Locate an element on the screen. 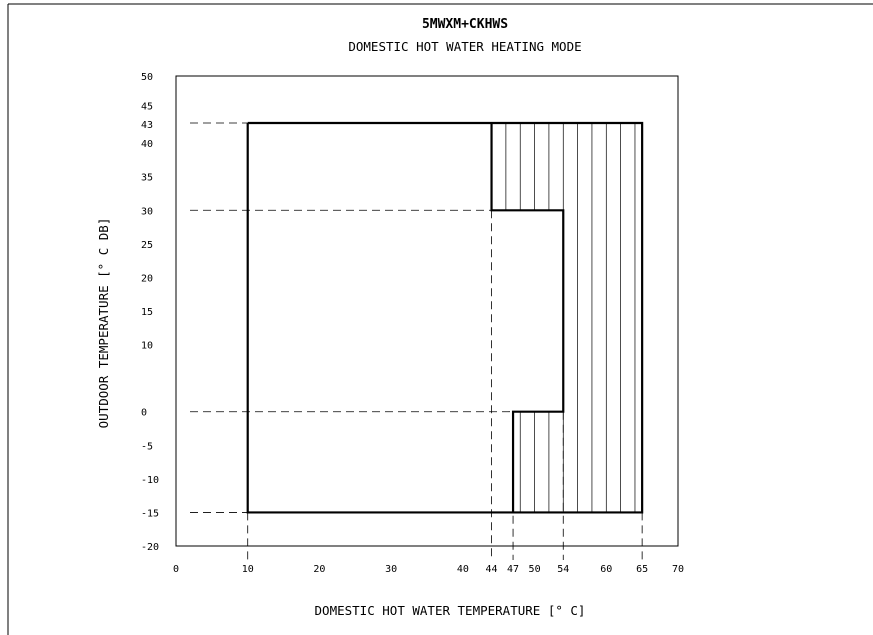 Image resolution: width=873 pixels, height=635 pixels. y-tick-label: -10 is located at coordinates (150, 480).